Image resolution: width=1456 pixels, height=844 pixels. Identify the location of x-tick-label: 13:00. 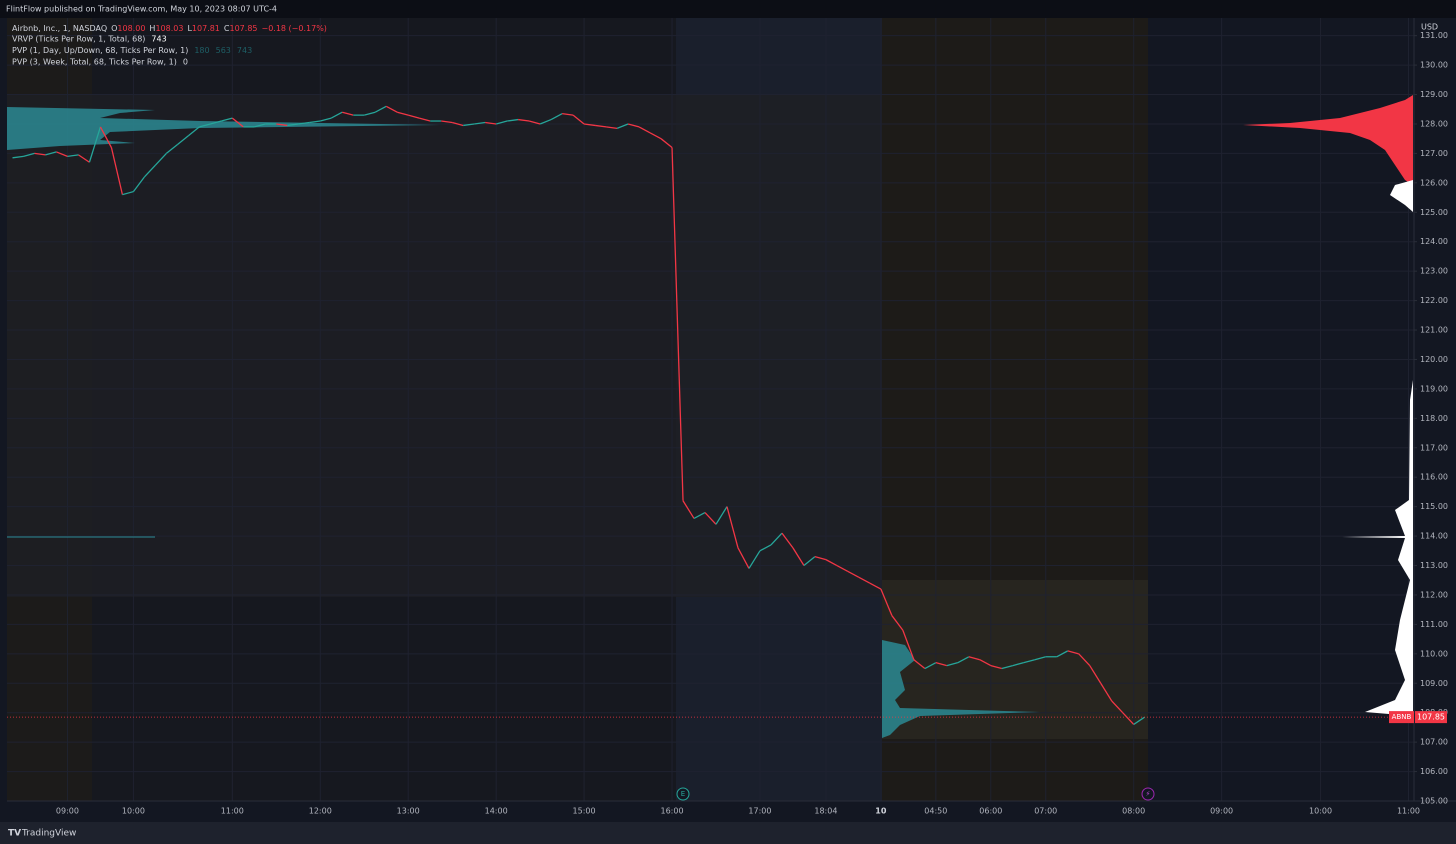
(408, 811).